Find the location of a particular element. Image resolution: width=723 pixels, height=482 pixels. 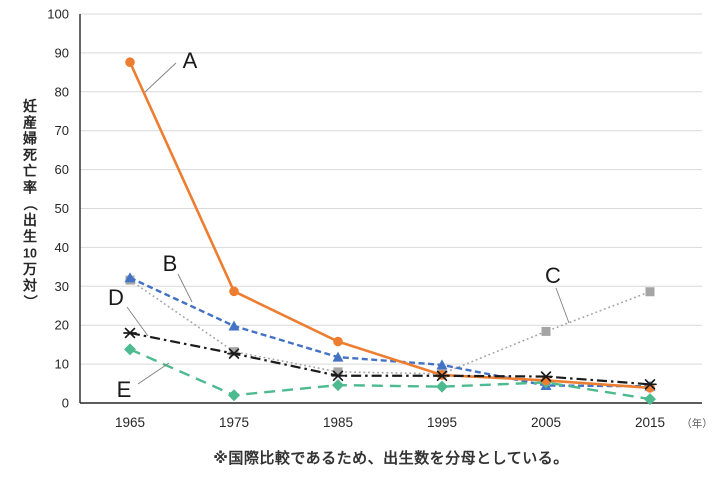

y-tick-label: 80 is located at coordinates (62, 91).